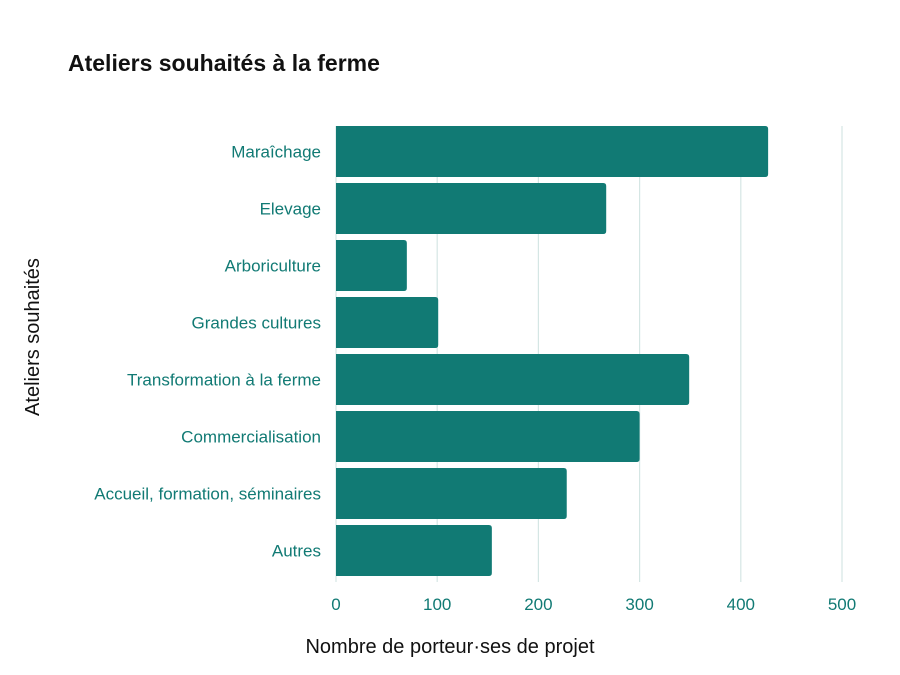 This screenshot has height=675, width=900. I want to click on x-tick-label: 0, so click(335, 604).